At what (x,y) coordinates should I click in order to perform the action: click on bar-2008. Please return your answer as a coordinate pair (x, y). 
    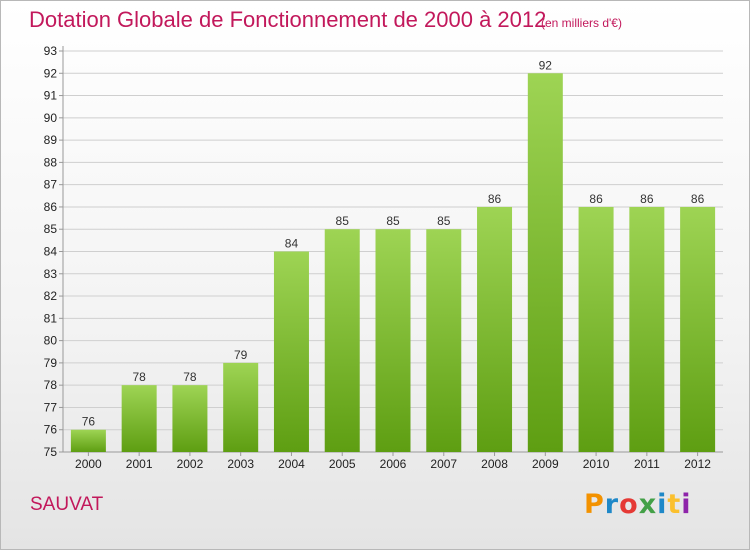
    Looking at the image, I should click on (495, 329).